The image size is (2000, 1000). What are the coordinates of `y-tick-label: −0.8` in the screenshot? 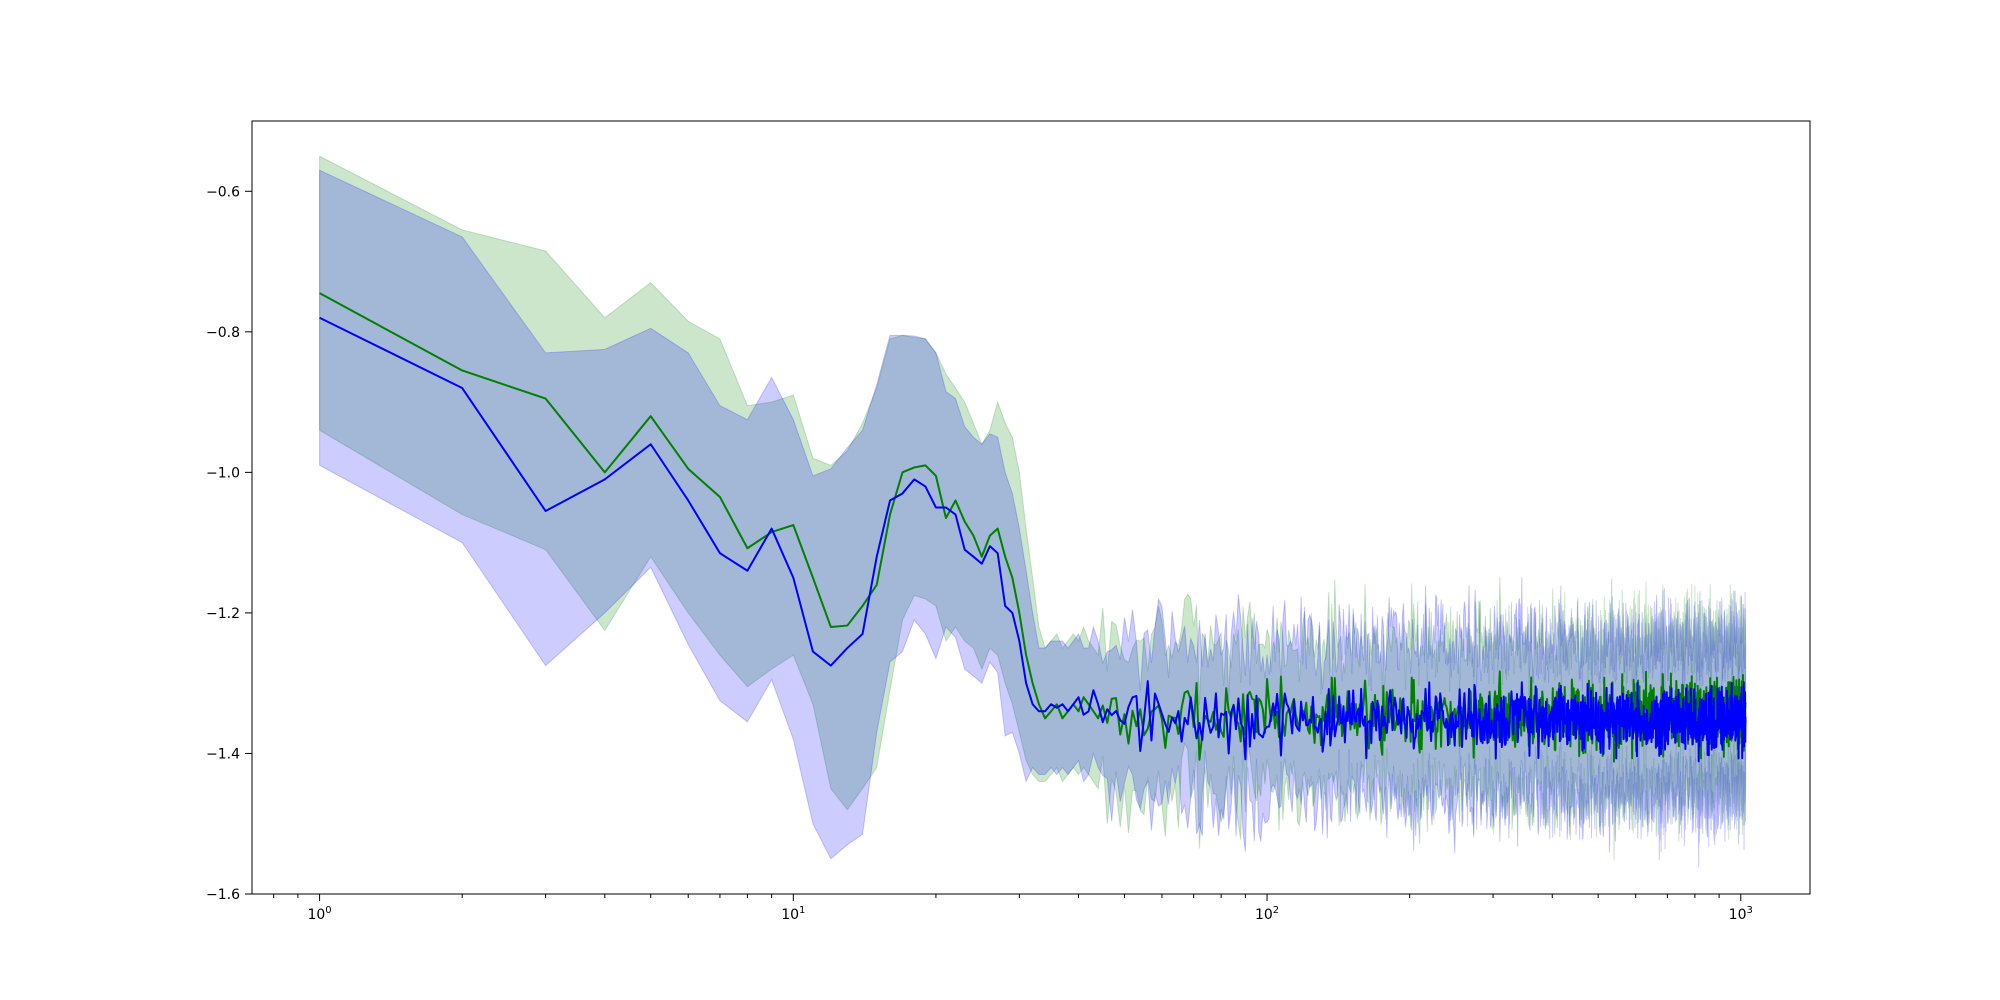 It's located at (223, 333).